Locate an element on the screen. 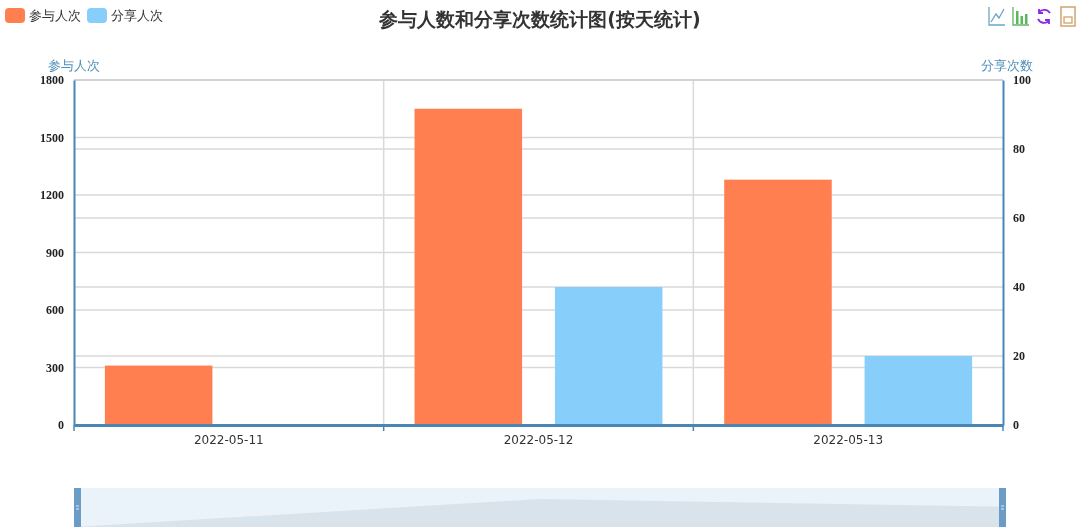 Image resolution: width=1080 pixels, height=530 pixels. x-tick-label: 2022-05-12 is located at coordinates (538, 439).